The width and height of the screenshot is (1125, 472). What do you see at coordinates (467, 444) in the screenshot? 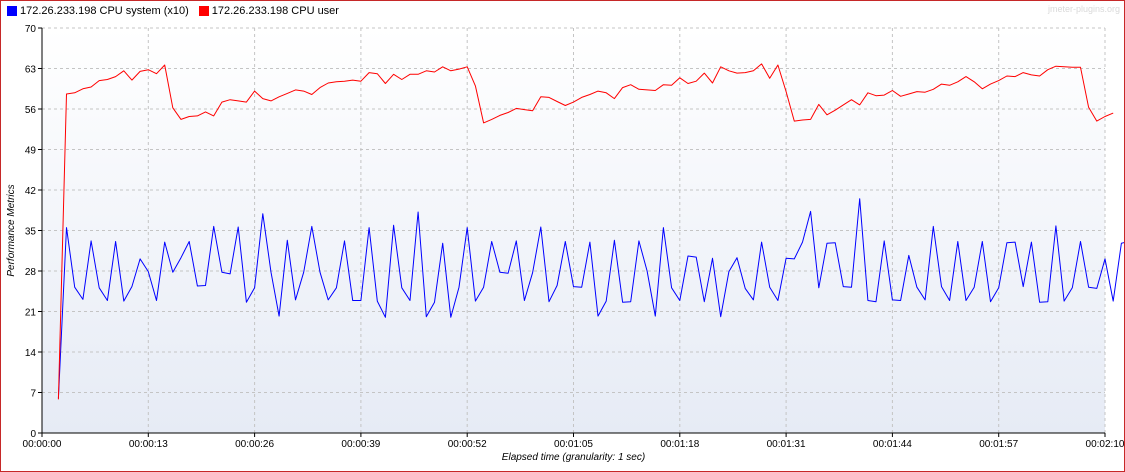
I see `x-tick-label: 00:00:52` at bounding box center [467, 444].